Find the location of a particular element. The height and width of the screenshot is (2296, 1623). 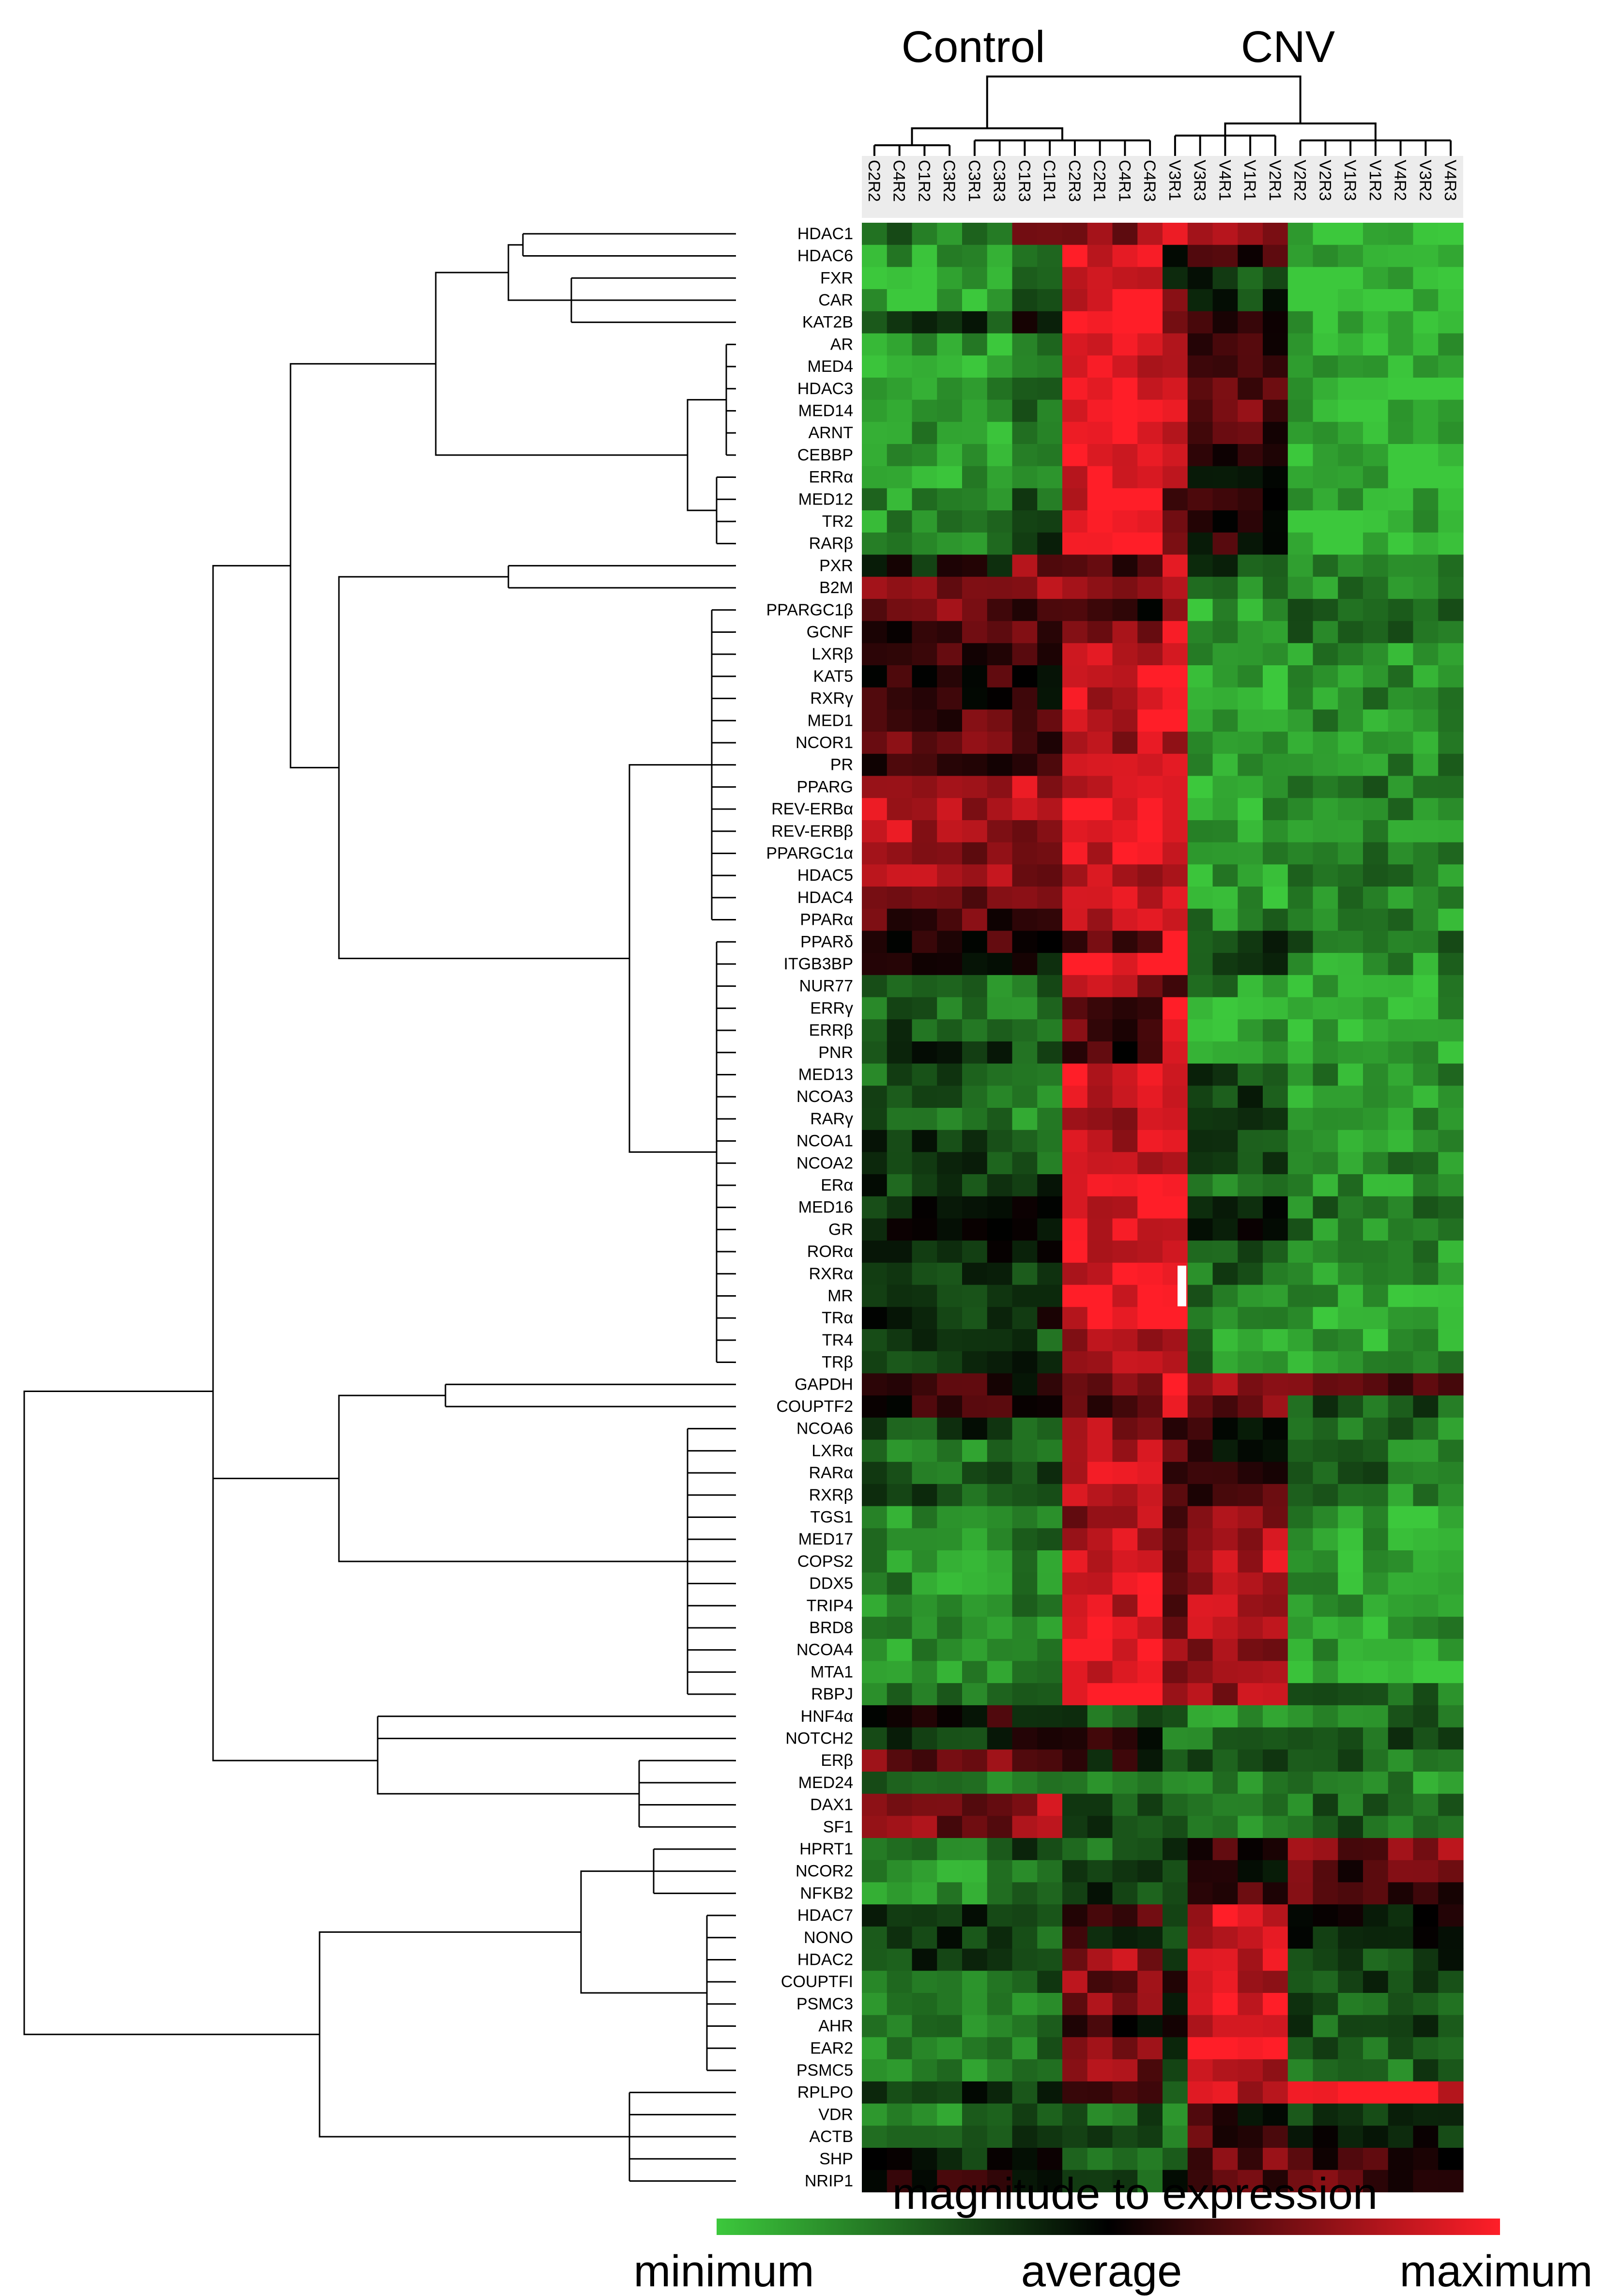

row-label: PPARδ is located at coordinates (827, 942).